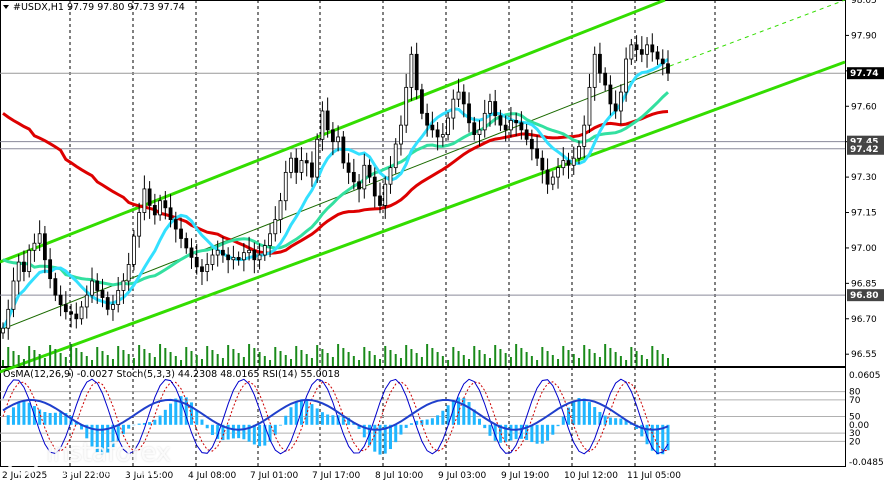 This screenshot has width=885, height=485. Describe the element at coordinates (591, 476) in the screenshot. I see `time-label-9: 10 Jul 12:00` at that location.